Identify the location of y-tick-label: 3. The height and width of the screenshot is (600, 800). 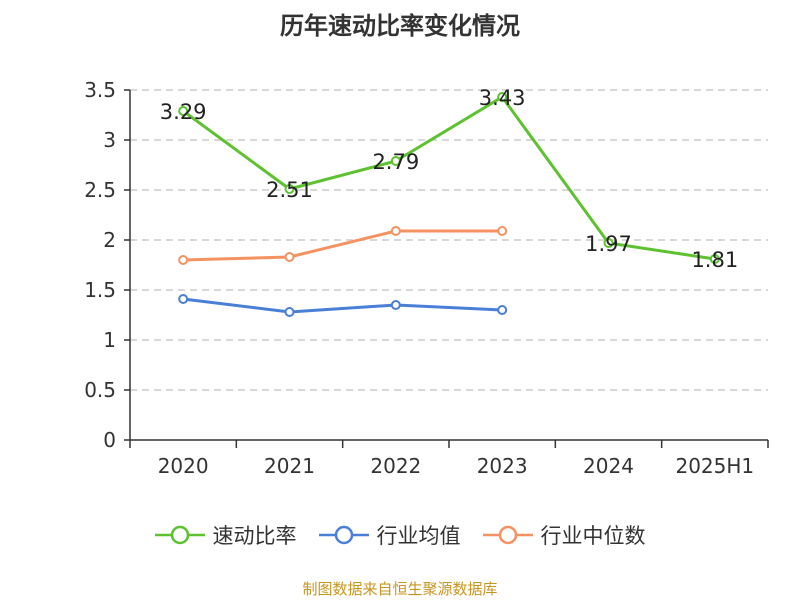
(109, 140).